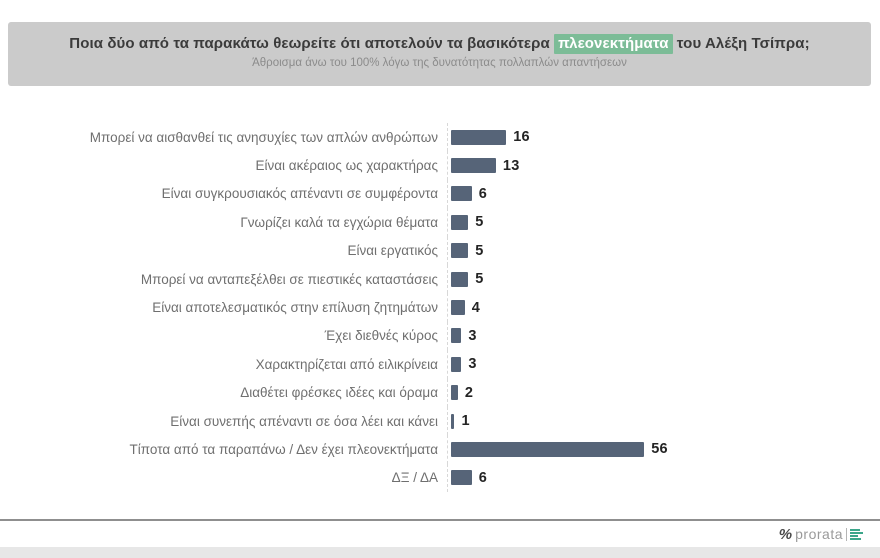  What do you see at coordinates (440, 478) in the screenshot?
I see `chart-row: ΔΞ / ΔΑ 6` at bounding box center [440, 478].